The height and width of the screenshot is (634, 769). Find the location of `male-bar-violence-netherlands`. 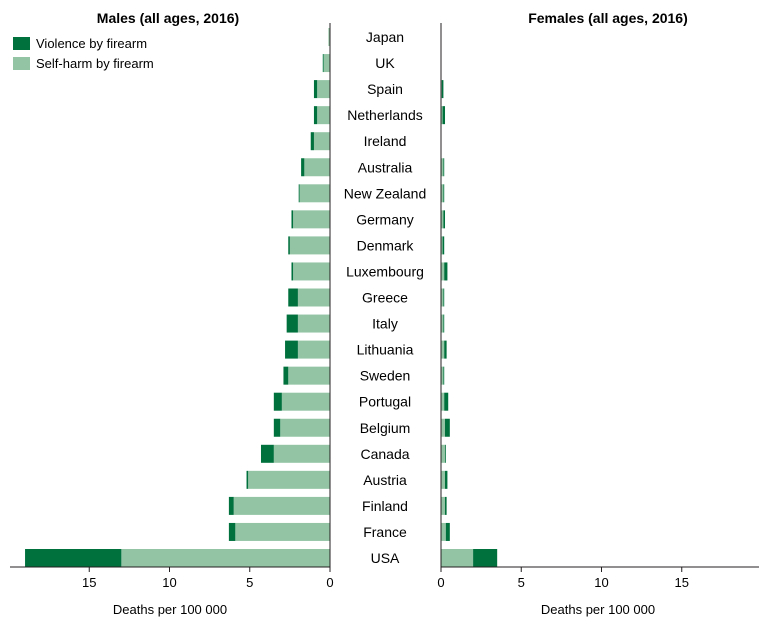

male-bar-violence-netherlands is located at coordinates (315, 115).